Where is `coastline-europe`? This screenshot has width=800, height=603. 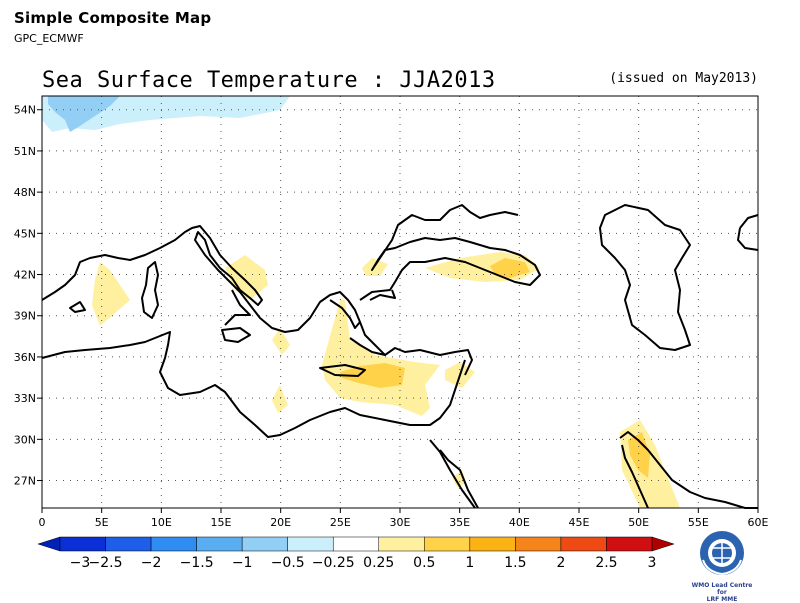 coastline-europe is located at coordinates (218, 279).